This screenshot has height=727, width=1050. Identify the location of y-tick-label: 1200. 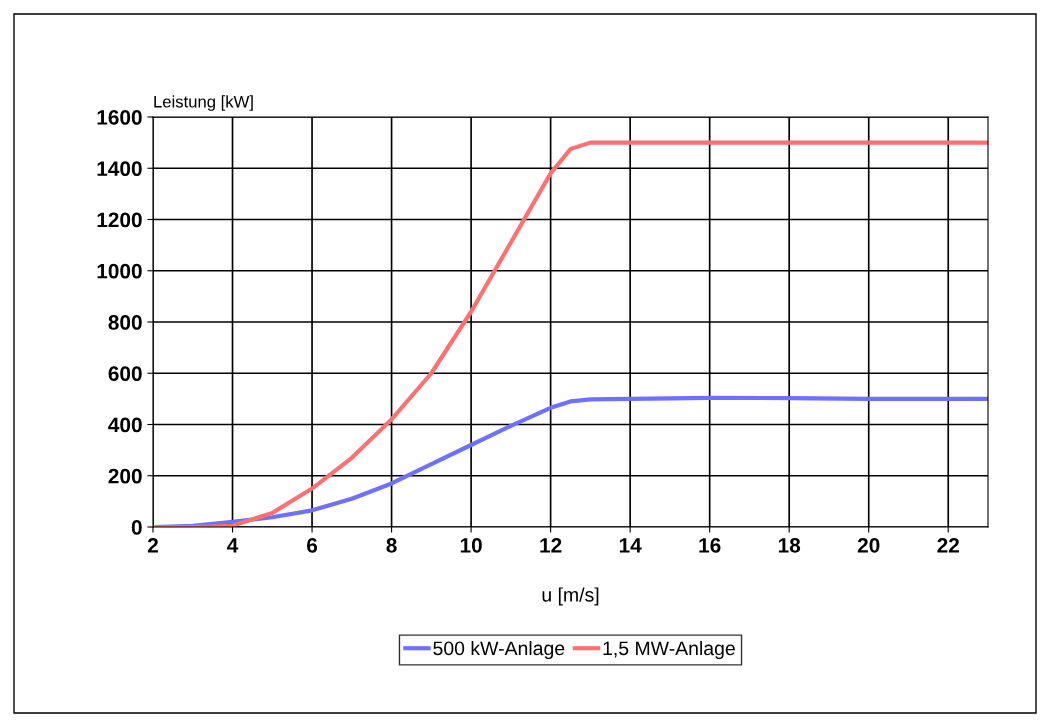
(119, 220).